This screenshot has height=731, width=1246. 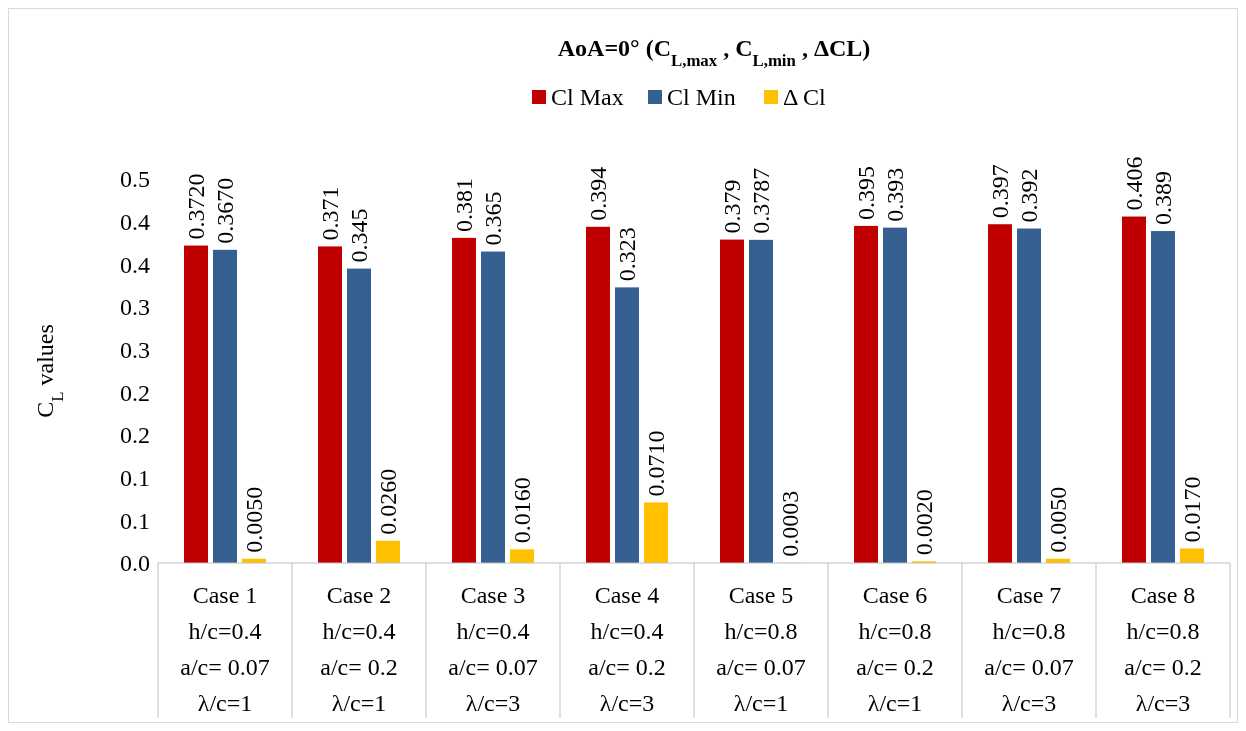 What do you see at coordinates (895, 649) in the screenshot?
I see `x-tick-label: Case 6 h/c=0.8 a/c= 0.2 λ/c=1` at bounding box center [895, 649].